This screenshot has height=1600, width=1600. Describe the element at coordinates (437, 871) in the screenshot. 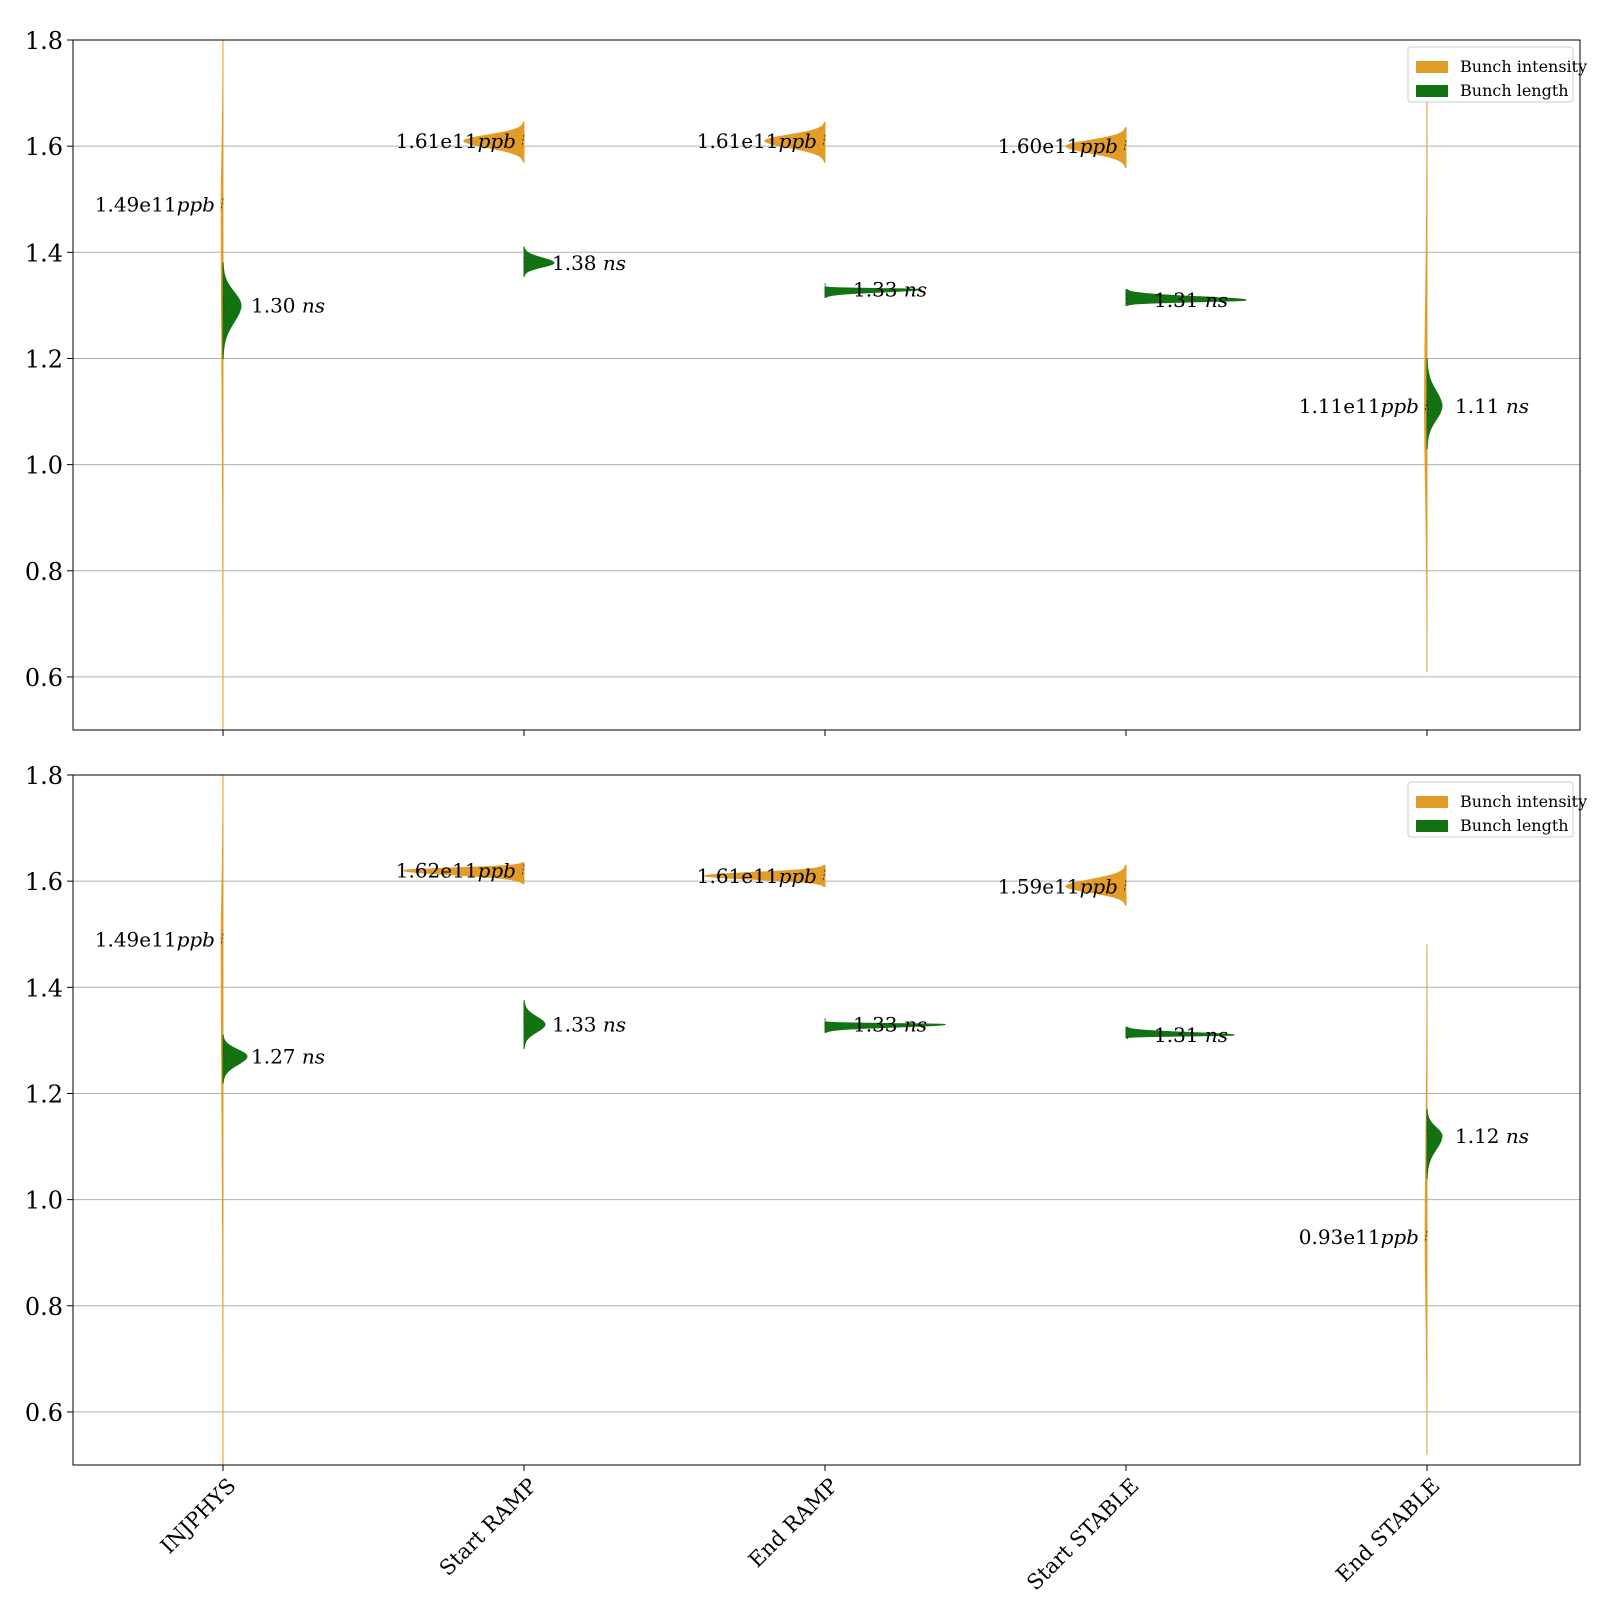

I see `annotation-value: 1.62e11` at that location.